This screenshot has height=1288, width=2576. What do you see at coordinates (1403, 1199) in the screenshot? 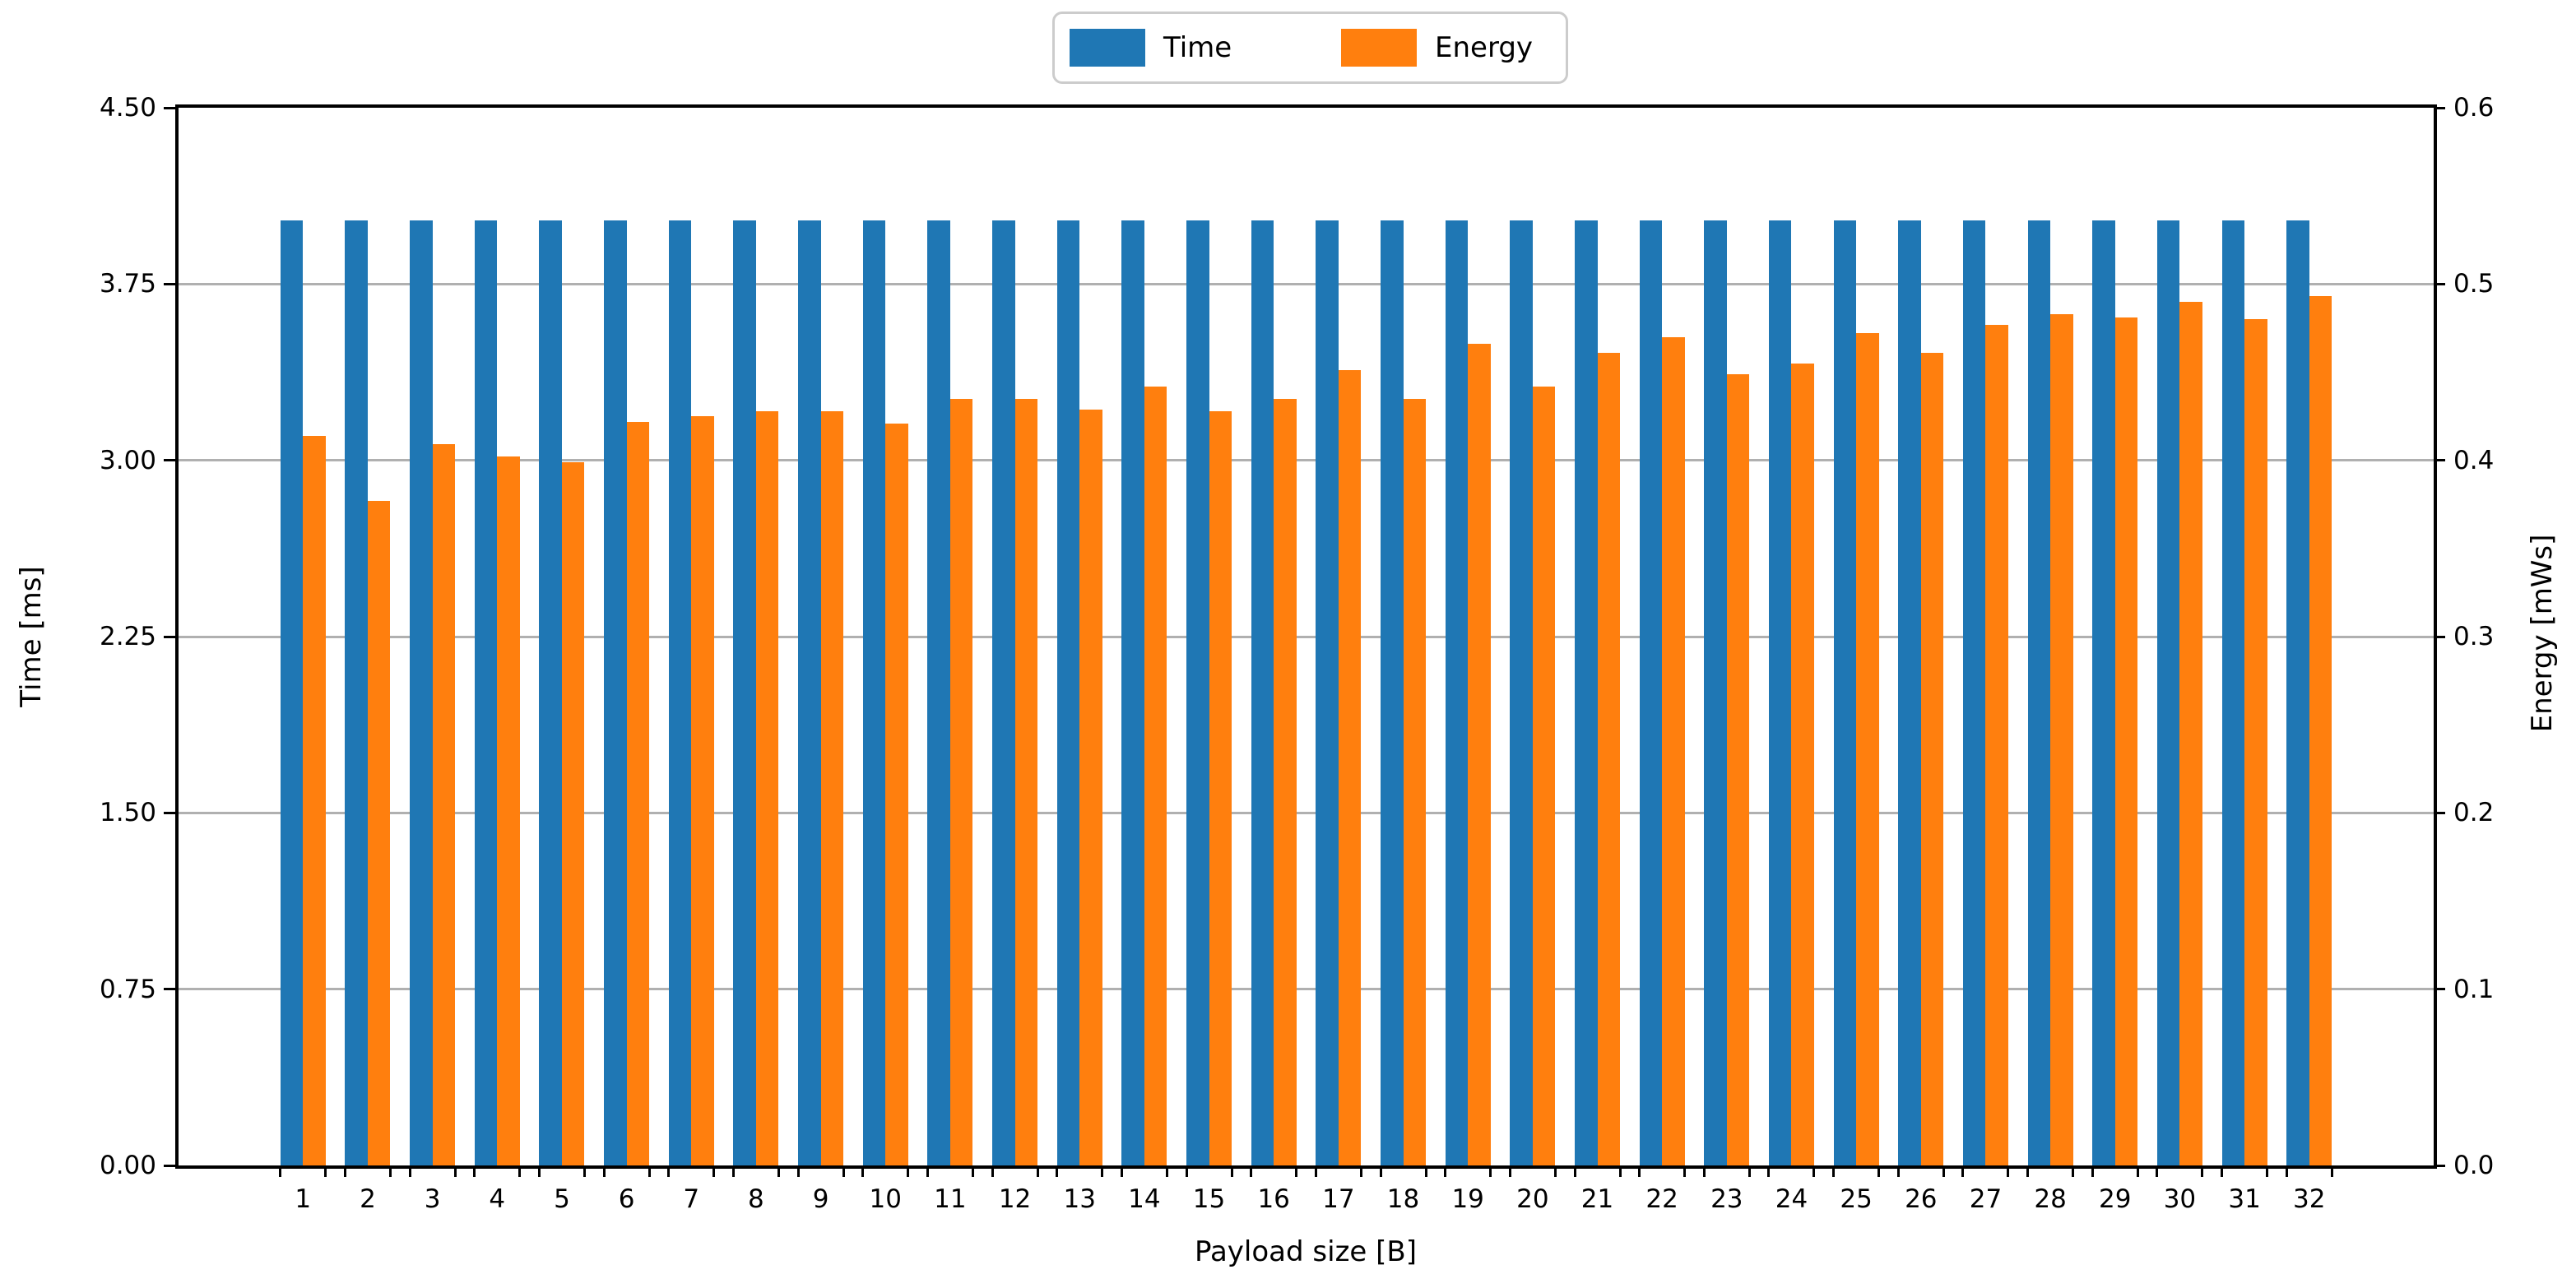
I see `x-tick-label-18: 18` at bounding box center [1403, 1199].